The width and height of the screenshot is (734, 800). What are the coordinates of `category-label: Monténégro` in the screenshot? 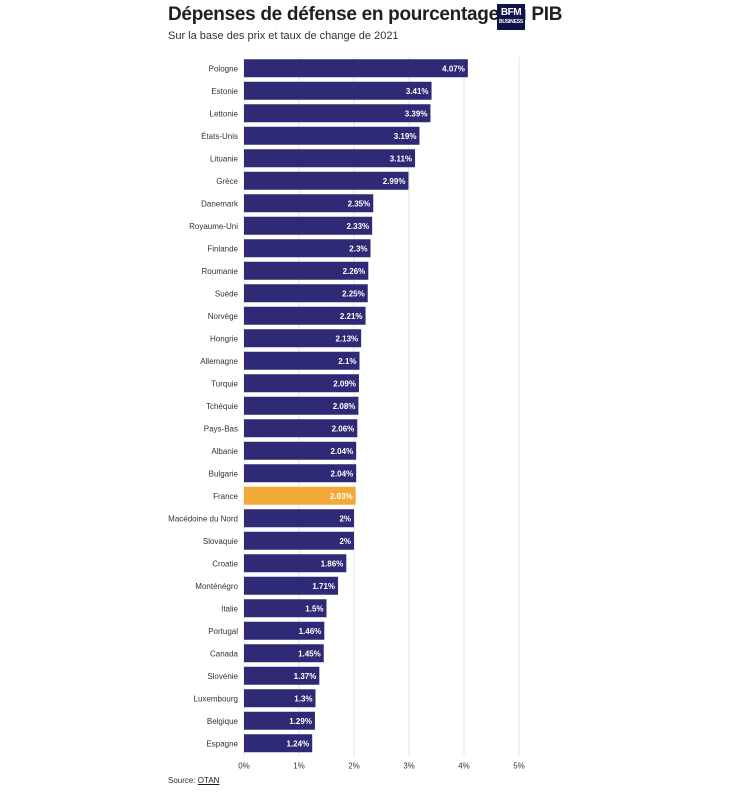 It's located at (216, 586).